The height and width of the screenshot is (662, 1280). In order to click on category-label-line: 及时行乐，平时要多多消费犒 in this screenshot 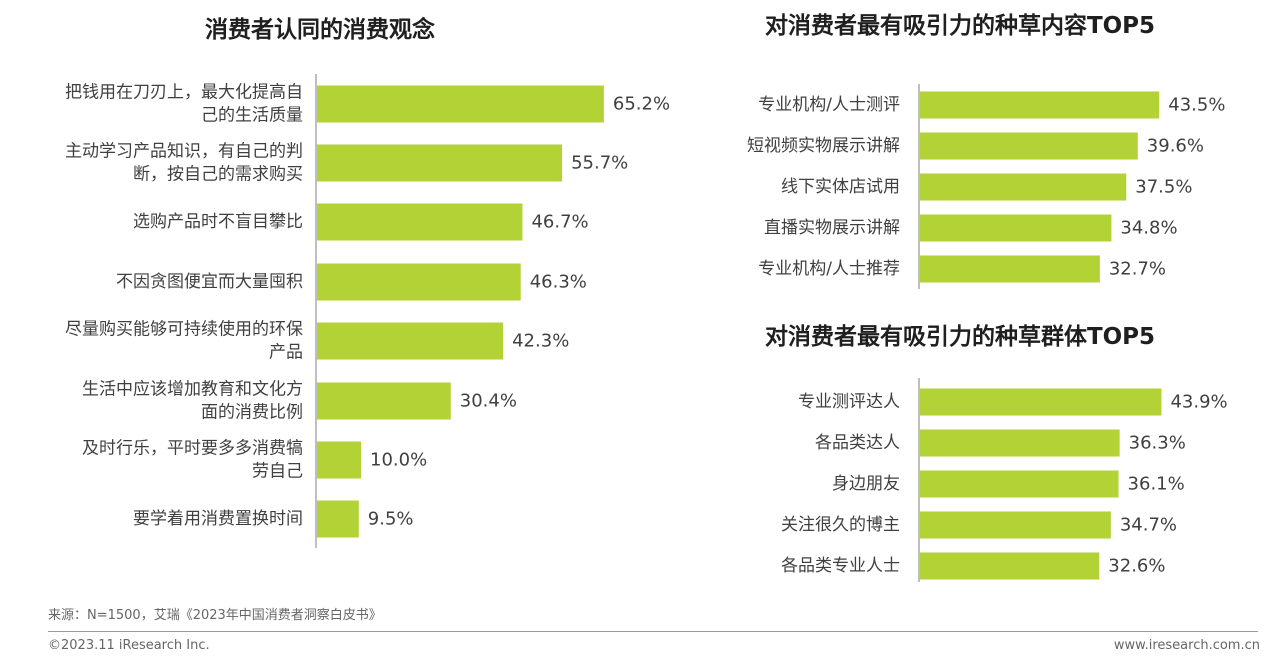, I will do `click(192, 449)`.